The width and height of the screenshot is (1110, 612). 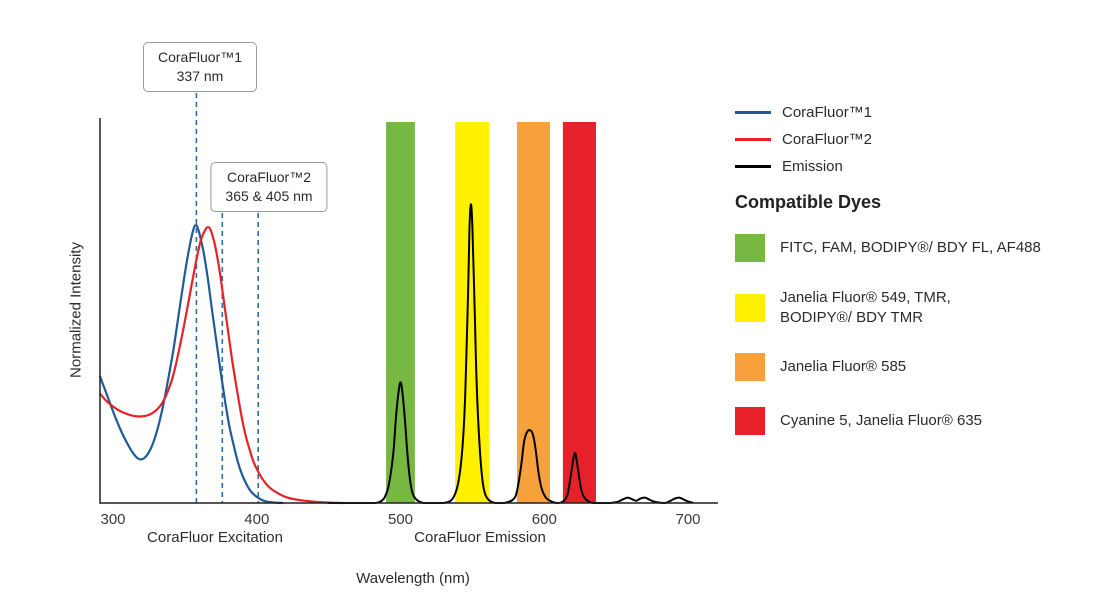 What do you see at coordinates (687, 519) in the screenshot?
I see `x-tick-label: 700` at bounding box center [687, 519].